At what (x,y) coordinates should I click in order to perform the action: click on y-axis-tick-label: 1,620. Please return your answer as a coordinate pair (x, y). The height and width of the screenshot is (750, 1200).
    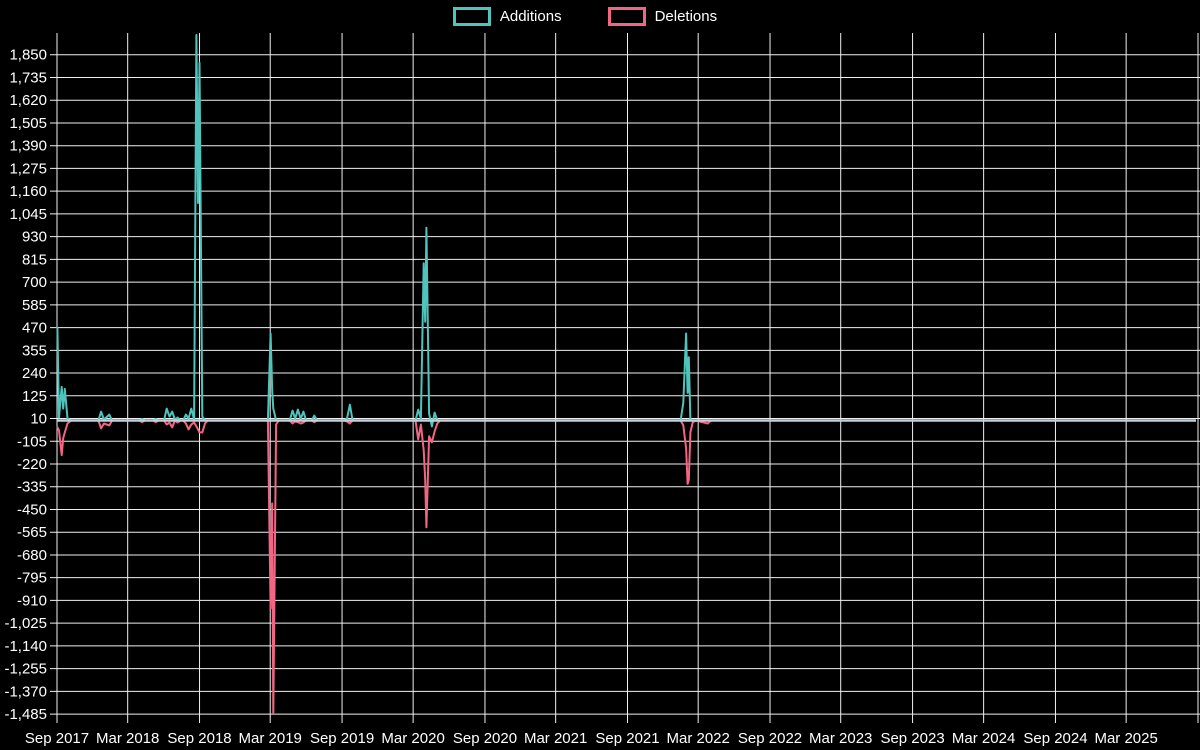
    Looking at the image, I should click on (28, 100).